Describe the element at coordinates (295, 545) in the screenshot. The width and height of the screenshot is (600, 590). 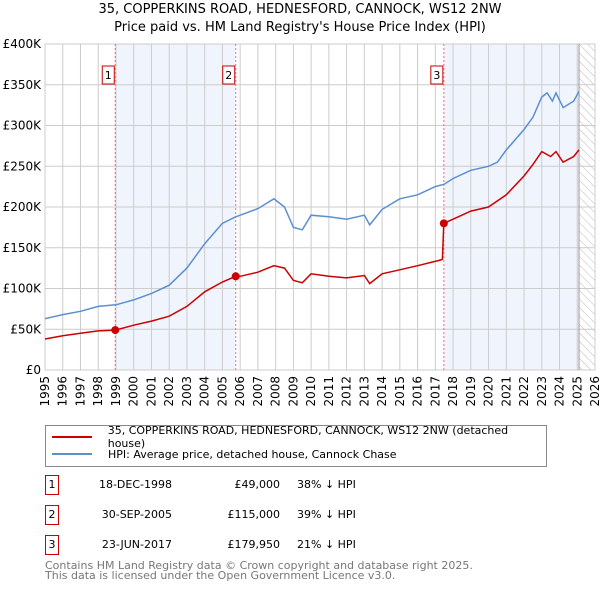
I see `table-row: 3 23-JUN-2017 £179,950 21% ↓ HPI` at that location.